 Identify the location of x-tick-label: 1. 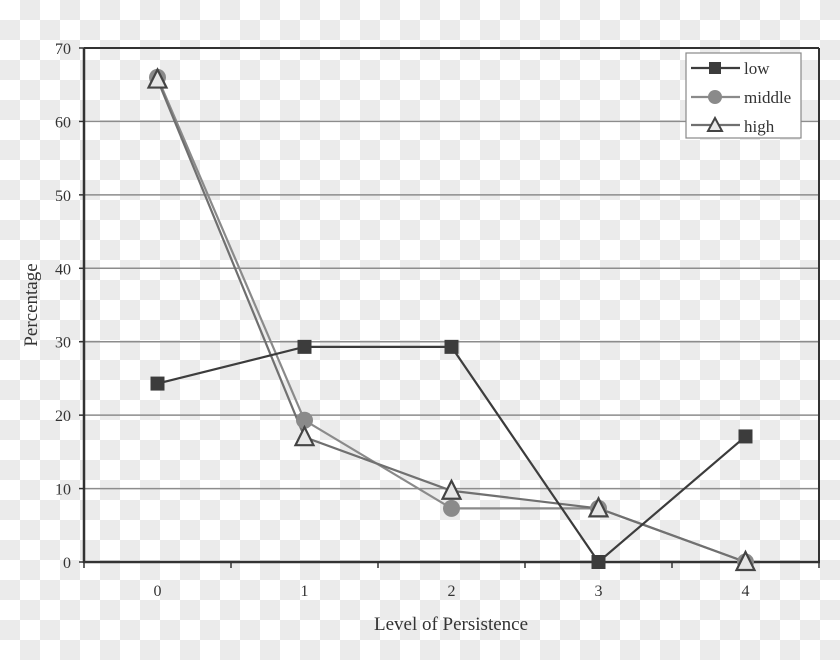
(305, 591).